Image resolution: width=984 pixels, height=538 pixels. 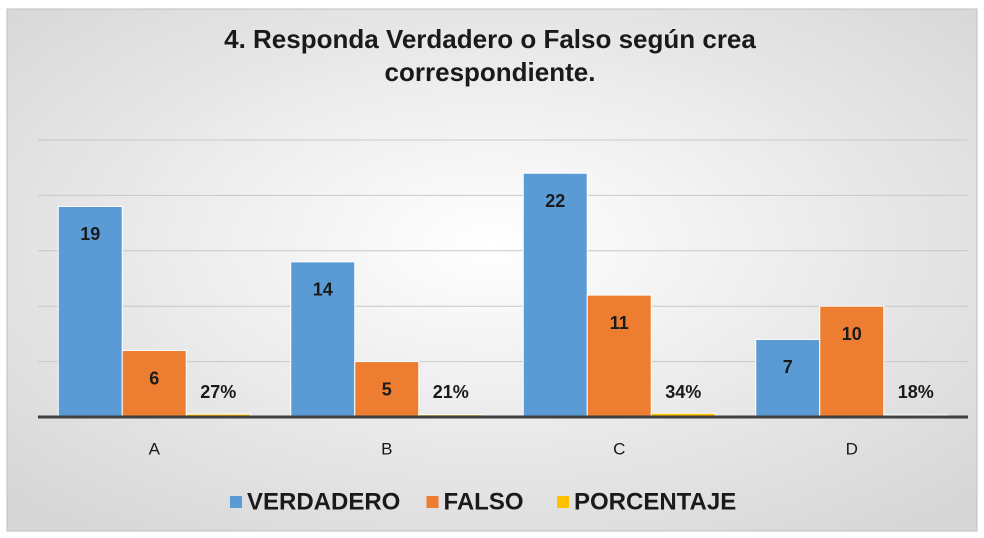 What do you see at coordinates (323, 290) in the screenshot?
I see `data-label: 14` at bounding box center [323, 290].